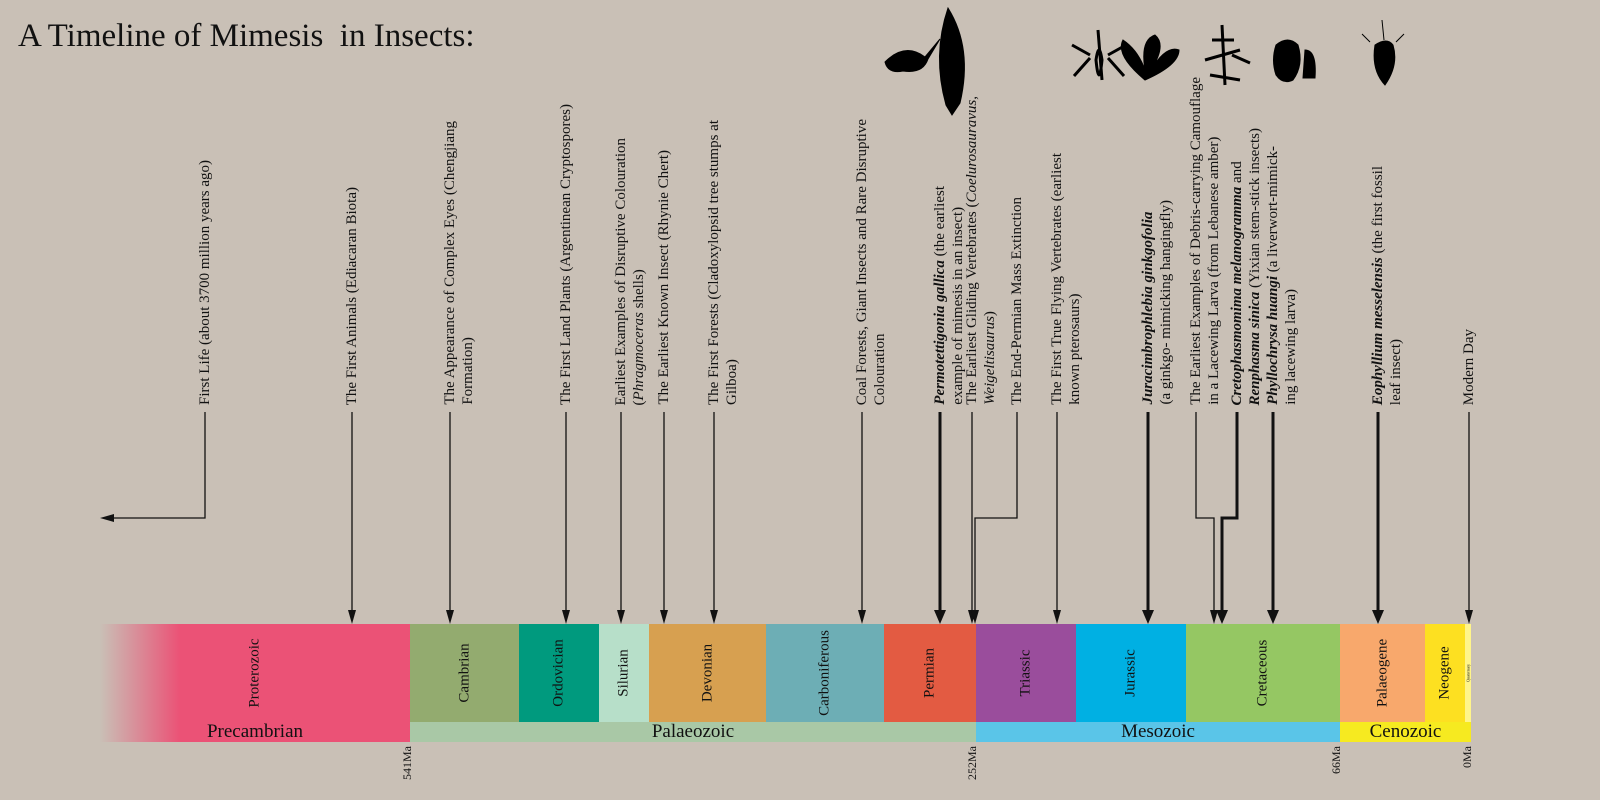 This screenshot has width=1600, height=800. Describe the element at coordinates (1382, 673) in the screenshot. I see `period-palaeogene: Palaeogene` at that location.